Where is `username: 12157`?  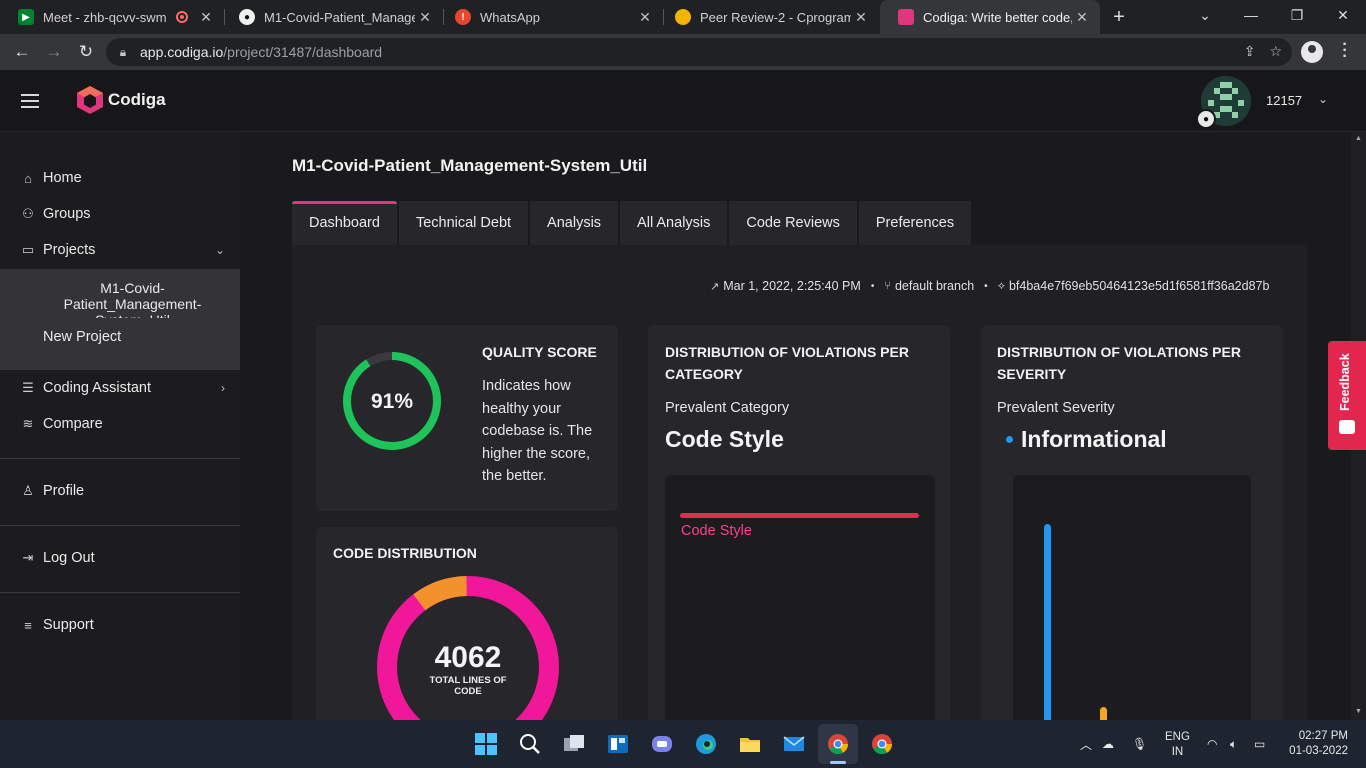
username: 12157 is located at coordinates (1284, 100).